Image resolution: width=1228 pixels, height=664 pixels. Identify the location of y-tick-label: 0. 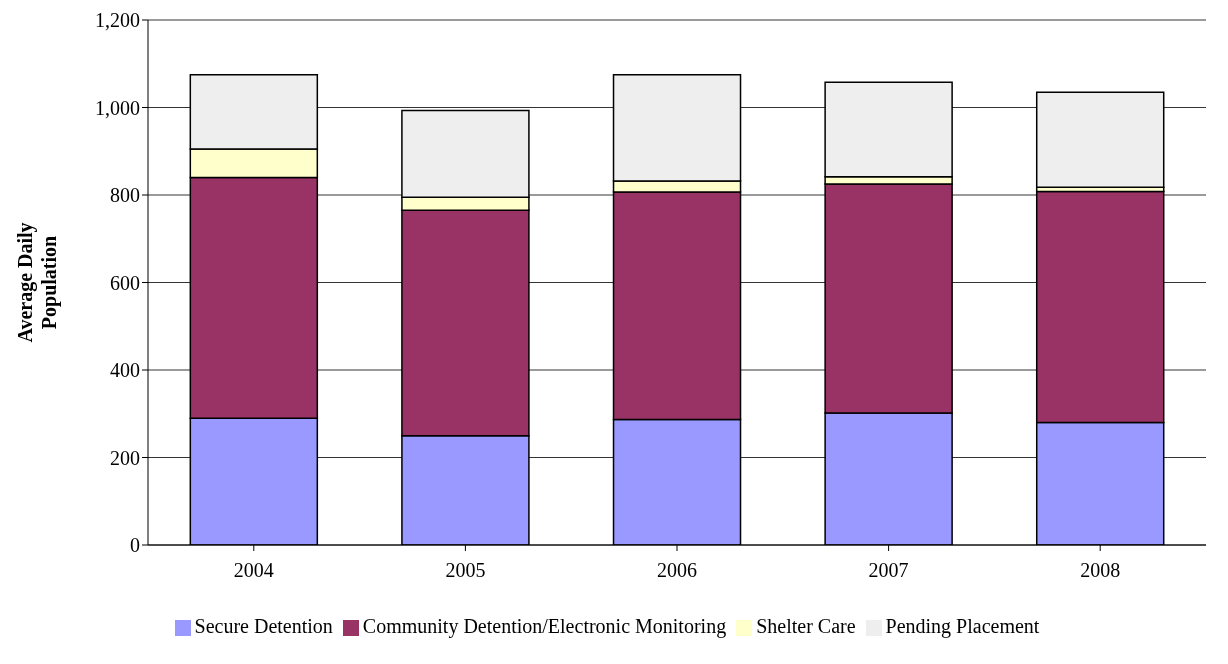
(135, 545).